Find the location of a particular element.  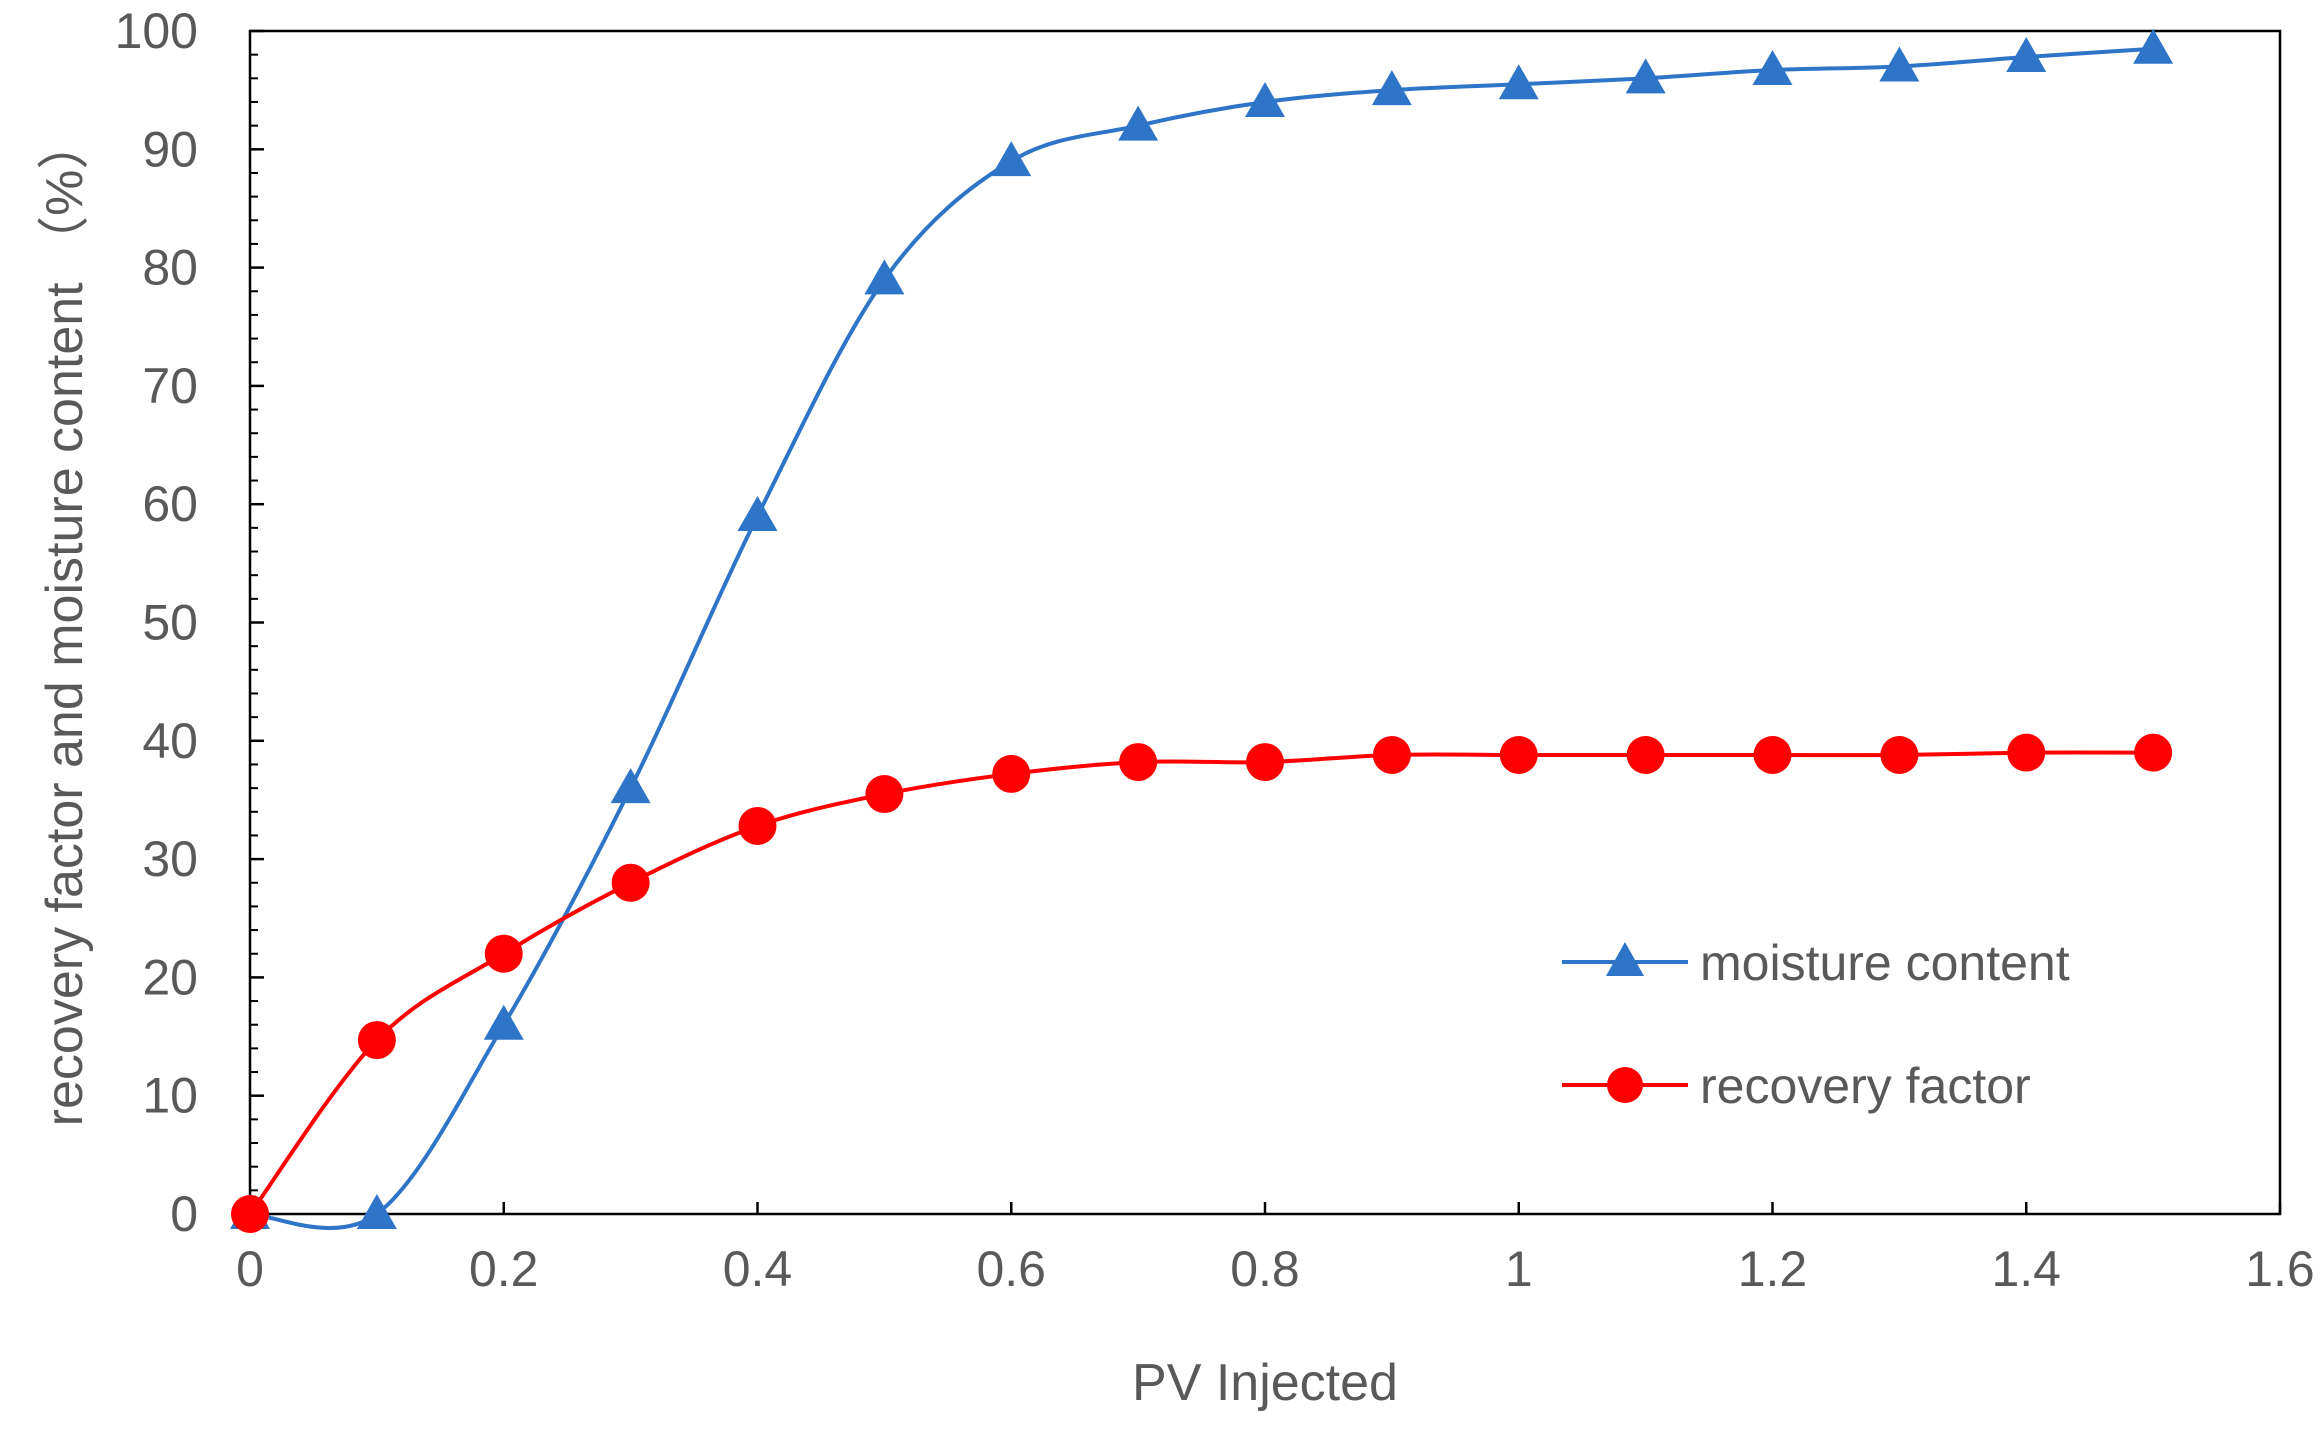

x-axis-title: PV Injected is located at coordinates (1265, 1383).